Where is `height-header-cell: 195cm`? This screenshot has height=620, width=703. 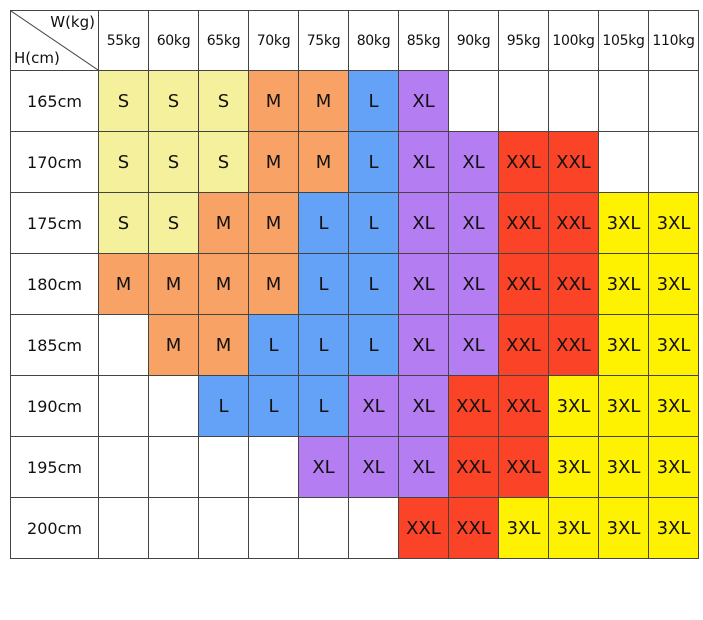
height-header-cell: 195cm is located at coordinates (54, 467).